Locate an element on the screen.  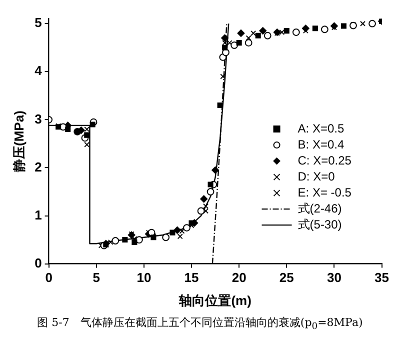
legend-label: E: X= -0.5 is located at coordinates (325, 192).